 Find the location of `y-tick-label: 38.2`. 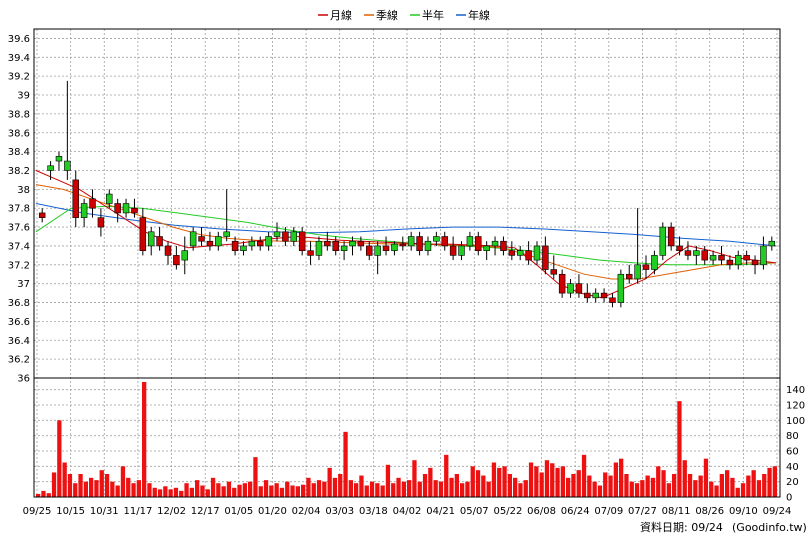

y-tick-label: 38.2 is located at coordinates (19, 171).